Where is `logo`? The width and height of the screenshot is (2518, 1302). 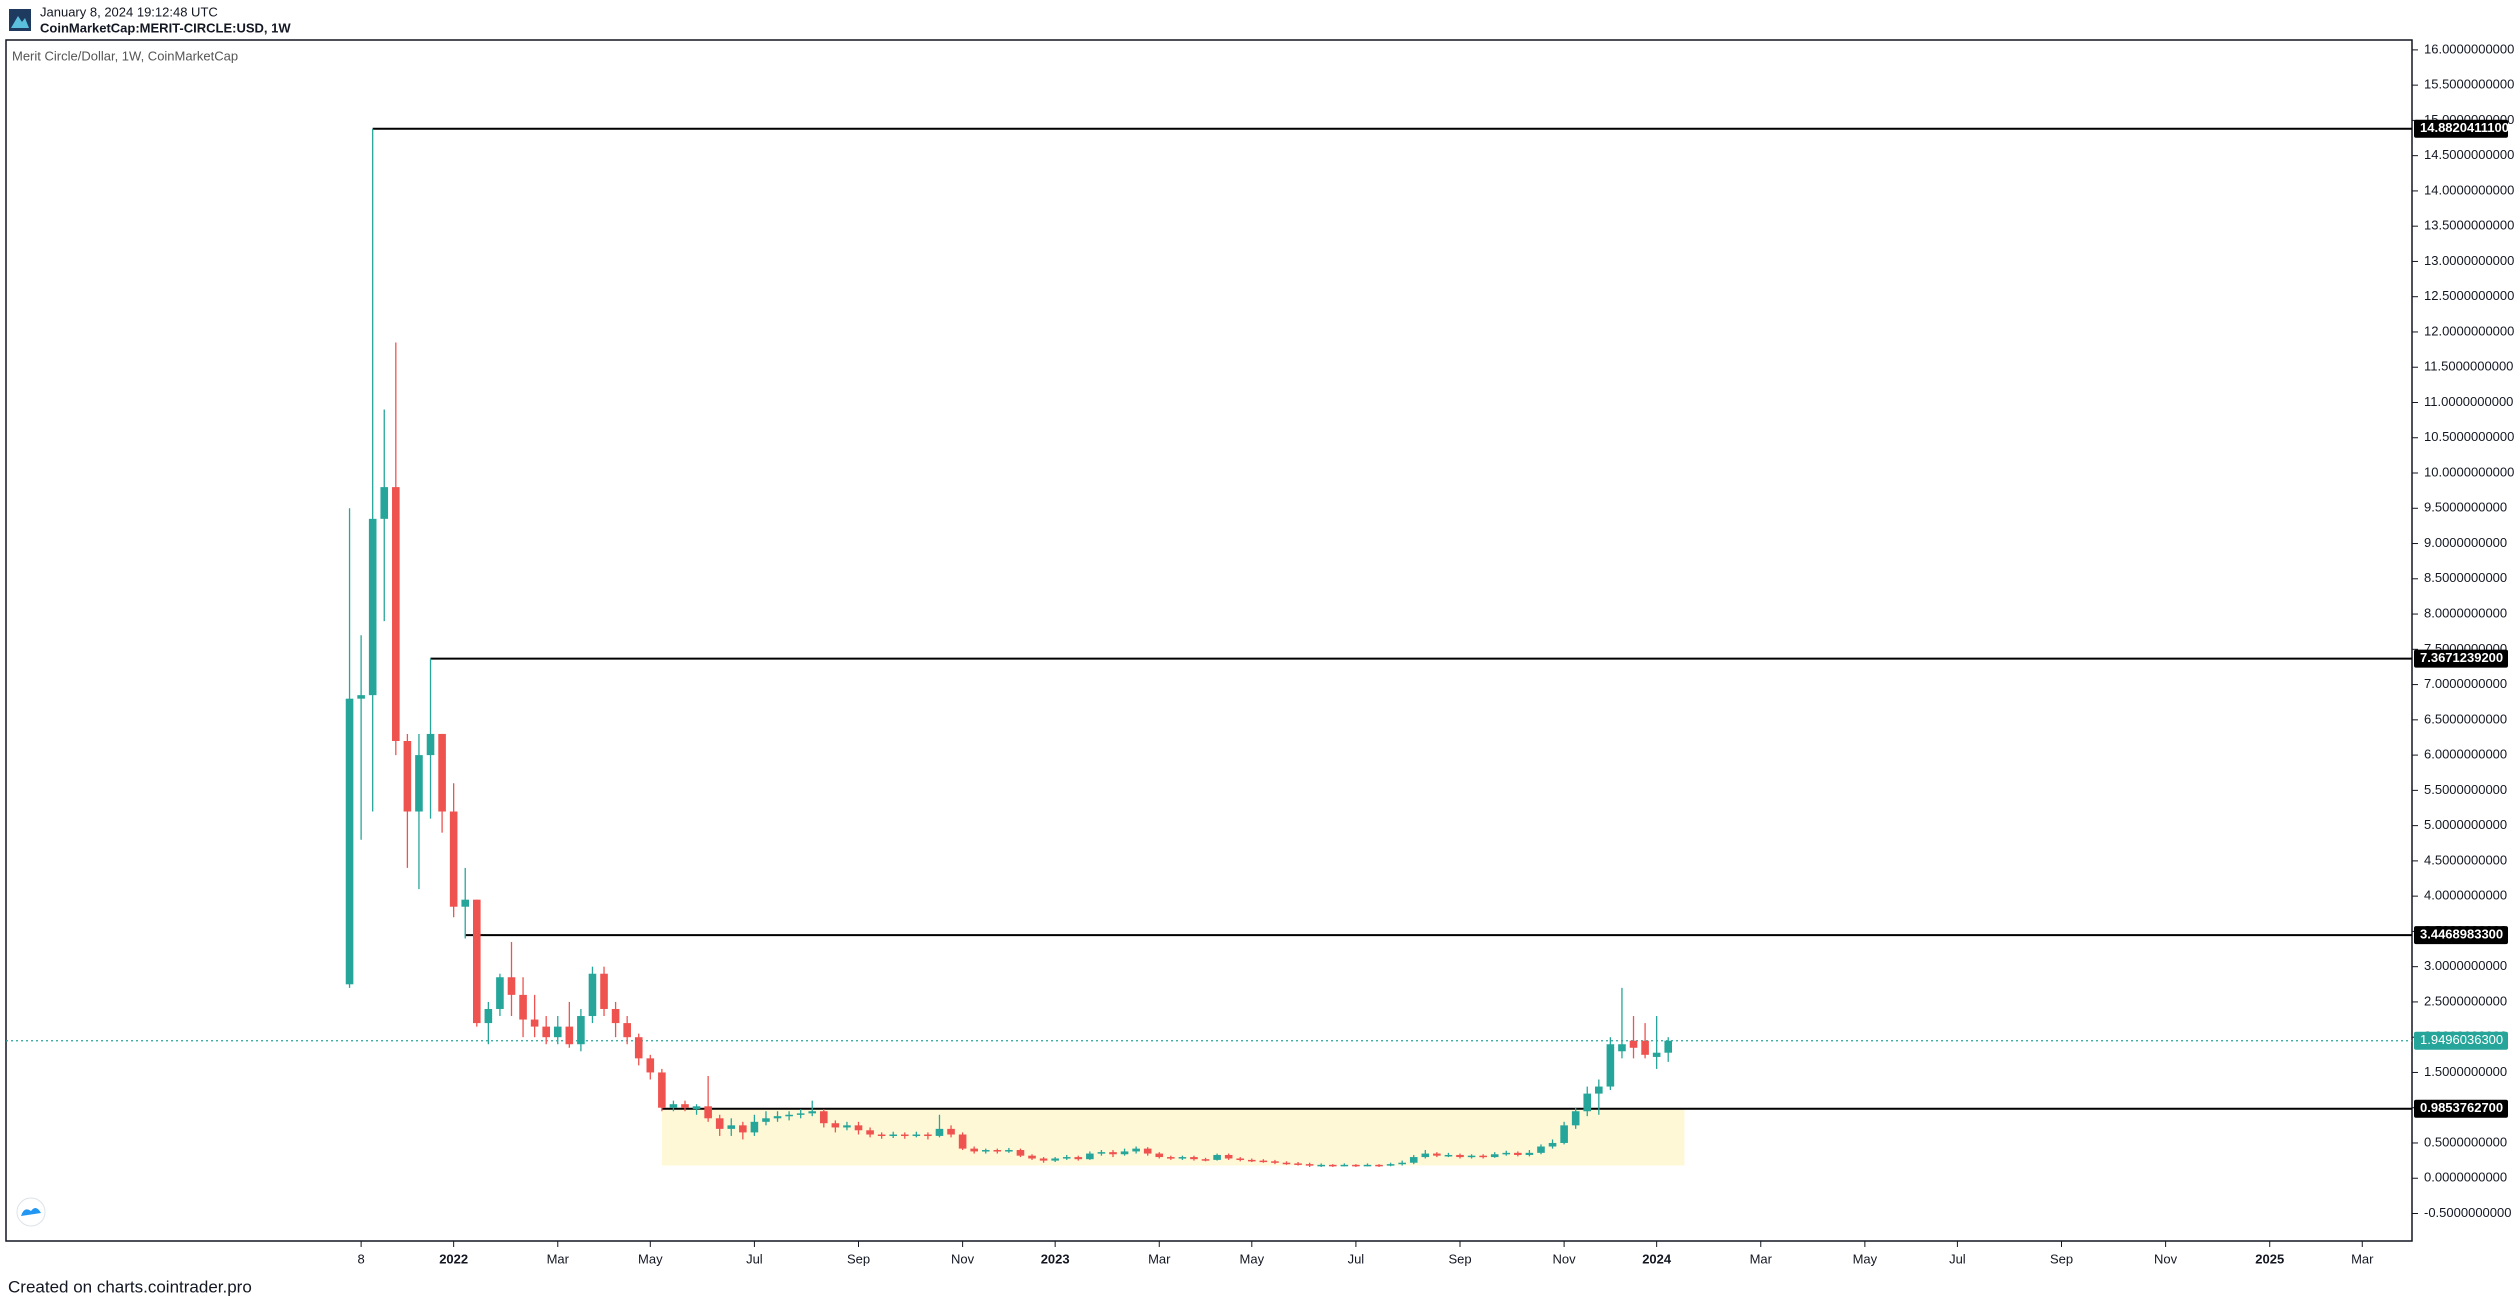 logo is located at coordinates (20, 20).